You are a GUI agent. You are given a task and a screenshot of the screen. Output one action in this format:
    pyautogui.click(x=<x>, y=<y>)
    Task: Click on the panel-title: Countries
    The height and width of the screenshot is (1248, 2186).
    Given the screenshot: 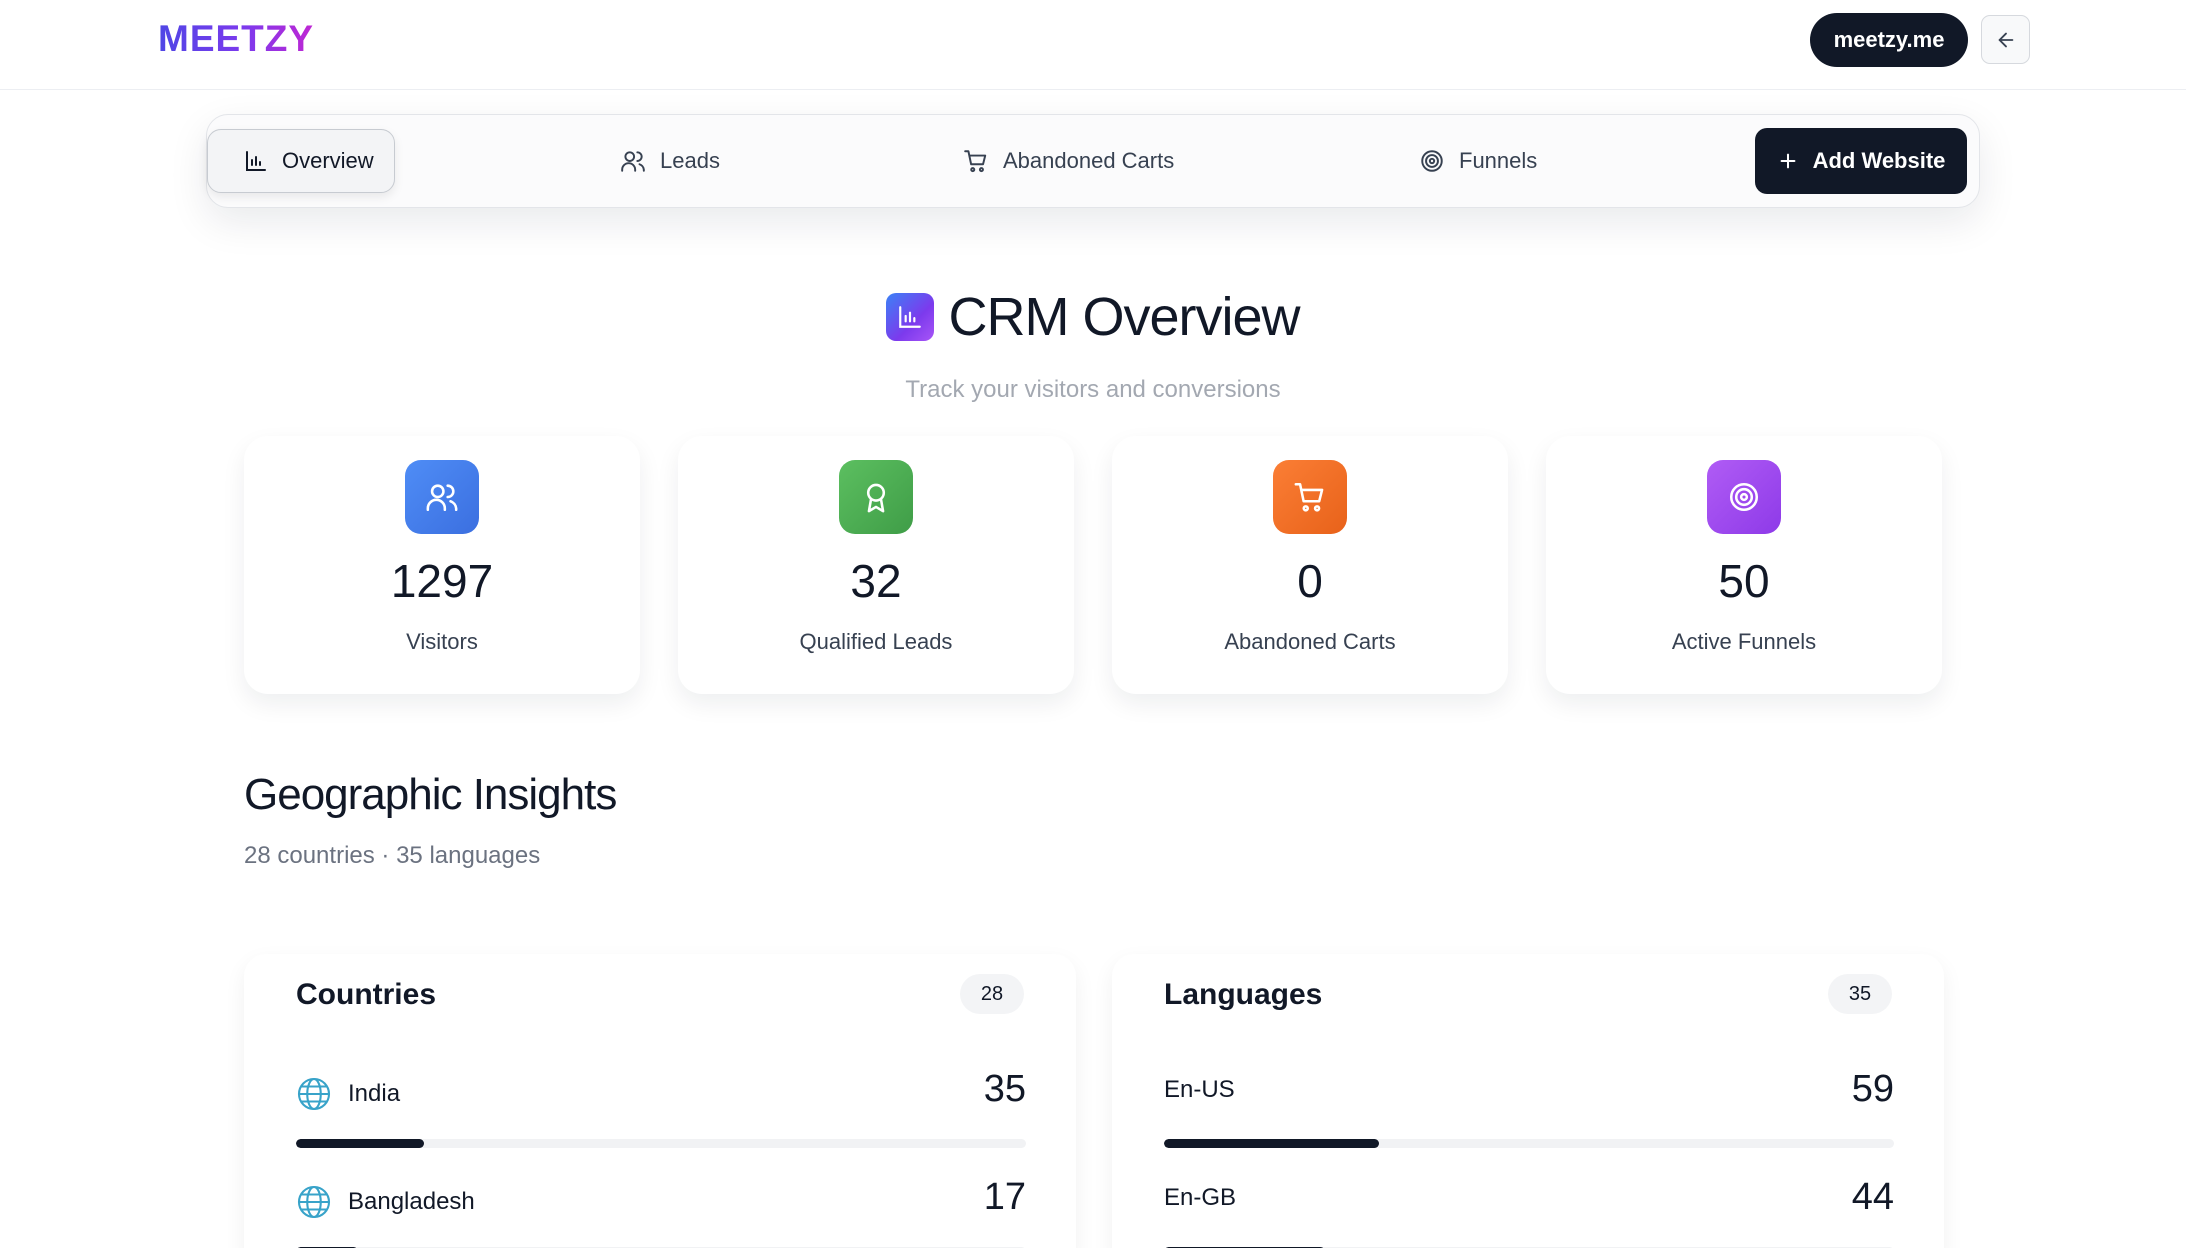 What is the action you would take?
    pyautogui.click(x=366, y=994)
    